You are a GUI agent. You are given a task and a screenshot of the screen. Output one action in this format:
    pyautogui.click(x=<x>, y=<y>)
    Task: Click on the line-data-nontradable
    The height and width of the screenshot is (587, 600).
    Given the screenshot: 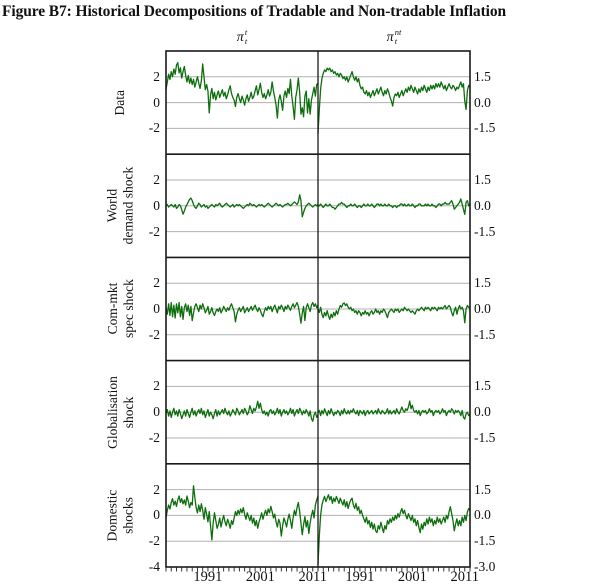 What is the action you would take?
    pyautogui.click(x=394, y=101)
    